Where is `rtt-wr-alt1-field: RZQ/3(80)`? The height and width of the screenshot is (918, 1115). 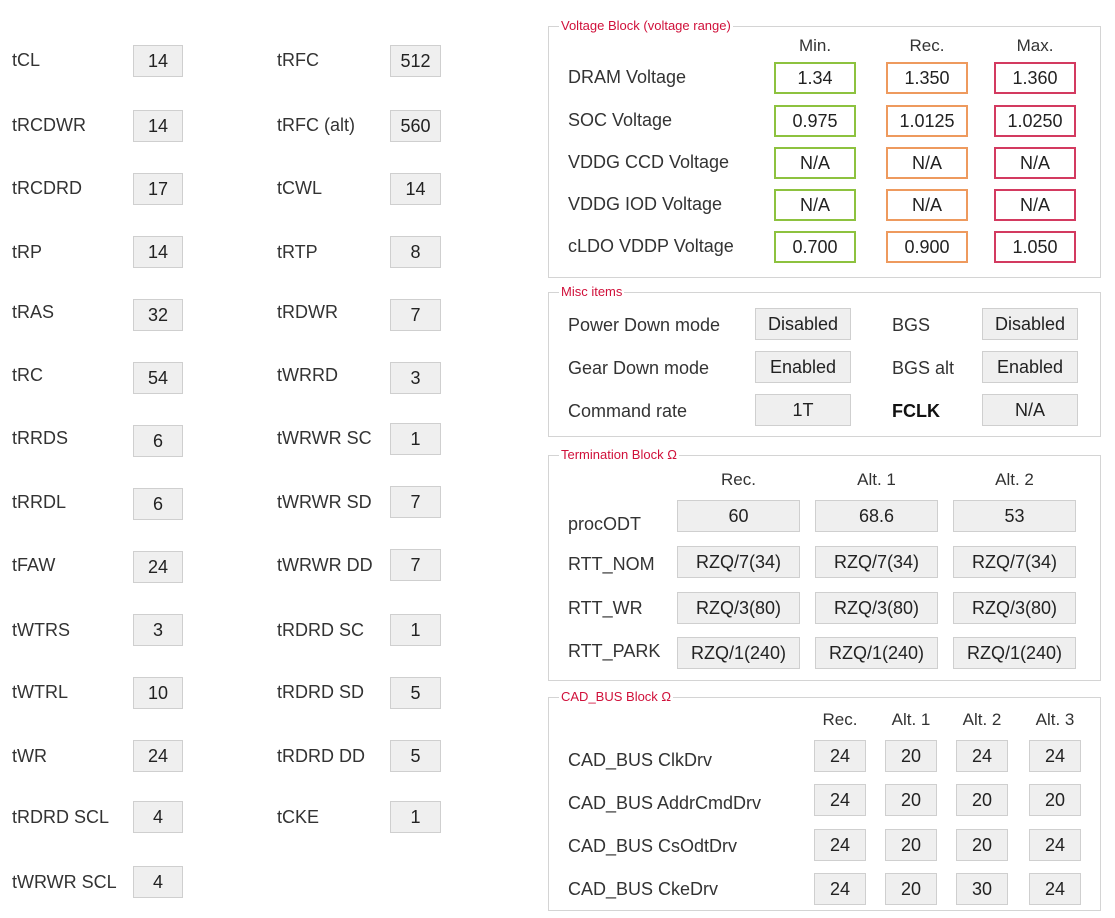
rtt-wr-alt1-field: RZQ/3(80) is located at coordinates (876, 608).